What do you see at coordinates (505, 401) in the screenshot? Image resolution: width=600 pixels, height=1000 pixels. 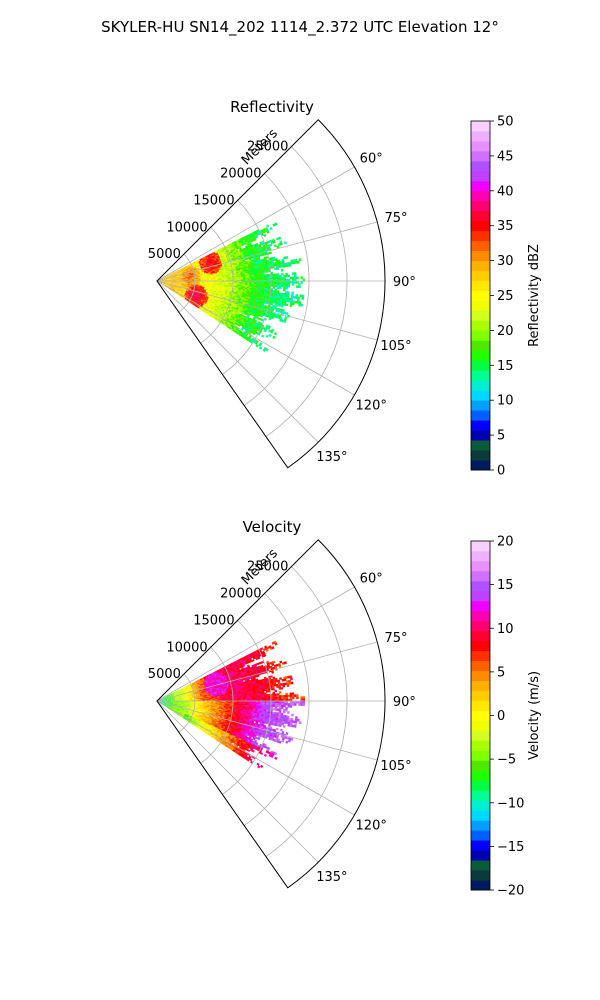 I see `colorbar-tick-label: 10` at bounding box center [505, 401].